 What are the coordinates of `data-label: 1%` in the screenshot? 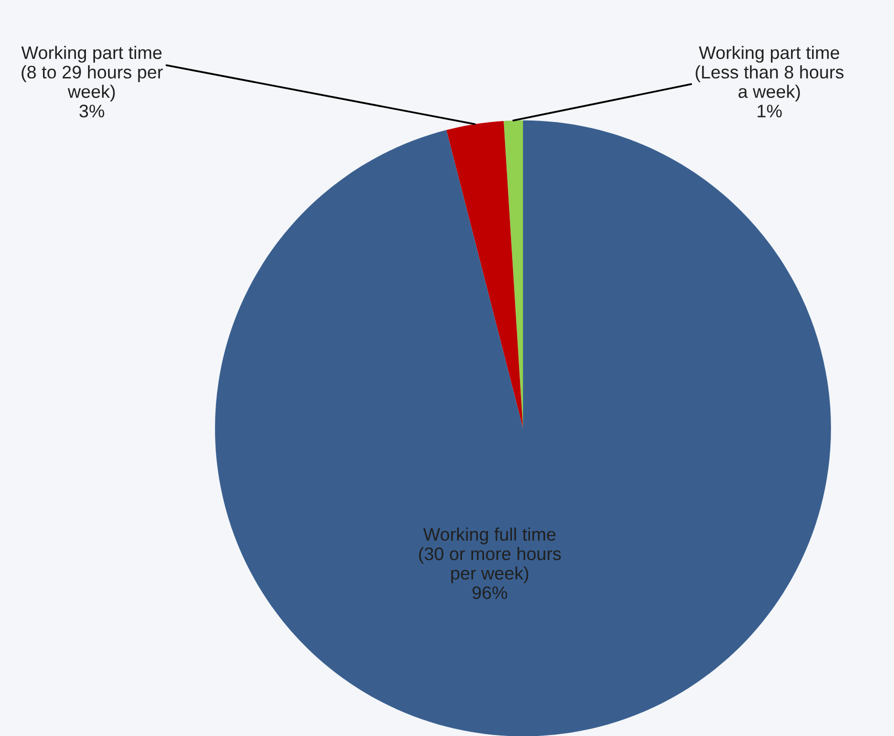 It's located at (770, 111).